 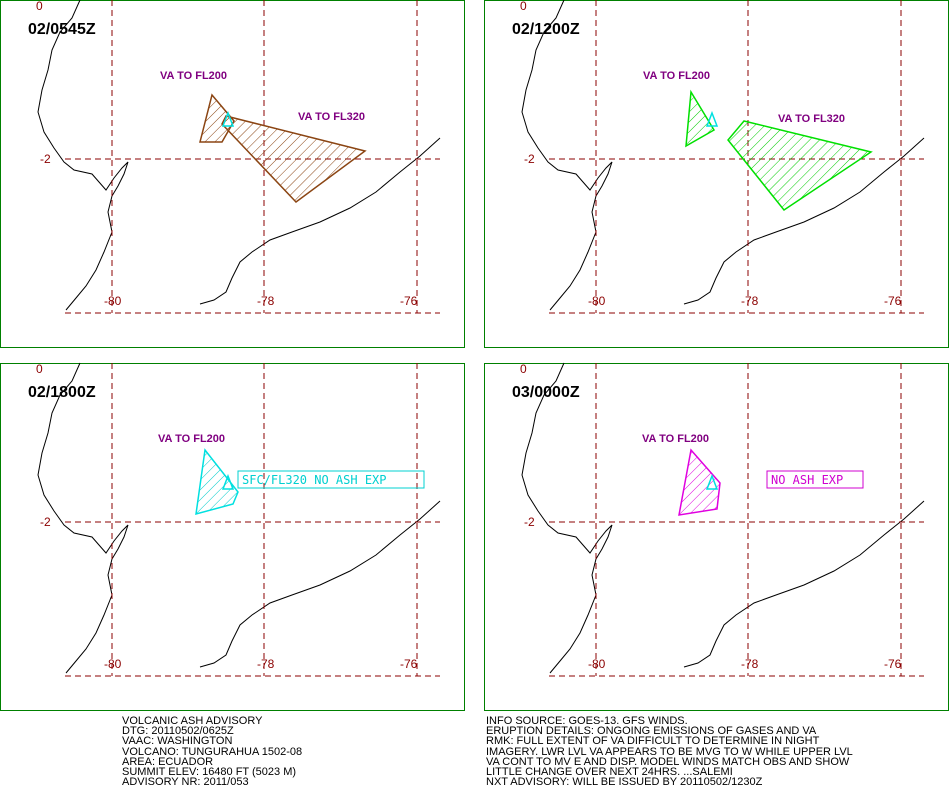 What do you see at coordinates (178, 731) in the screenshot?
I see `advisory-line: DTG: 20110502/0625Z` at bounding box center [178, 731].